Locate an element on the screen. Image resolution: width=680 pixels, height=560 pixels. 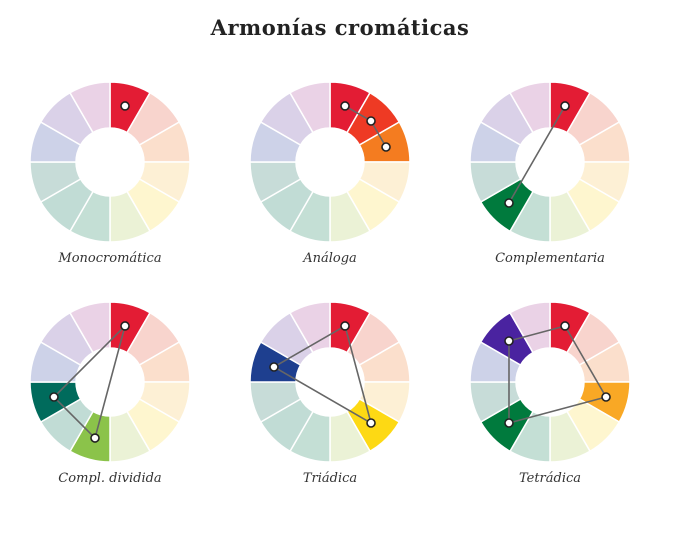
wheel-caption: Análoga is located at coordinates (329, 258).